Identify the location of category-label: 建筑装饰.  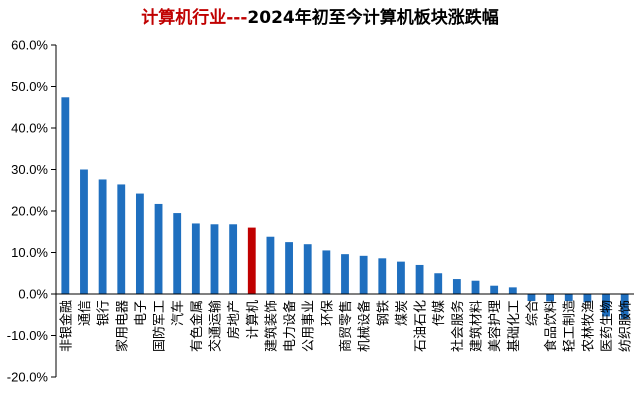
(271, 326).